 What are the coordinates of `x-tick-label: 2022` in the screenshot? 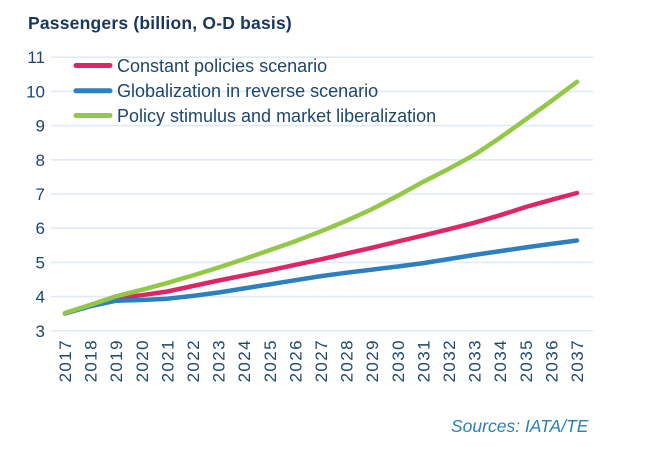 It's located at (193, 360).